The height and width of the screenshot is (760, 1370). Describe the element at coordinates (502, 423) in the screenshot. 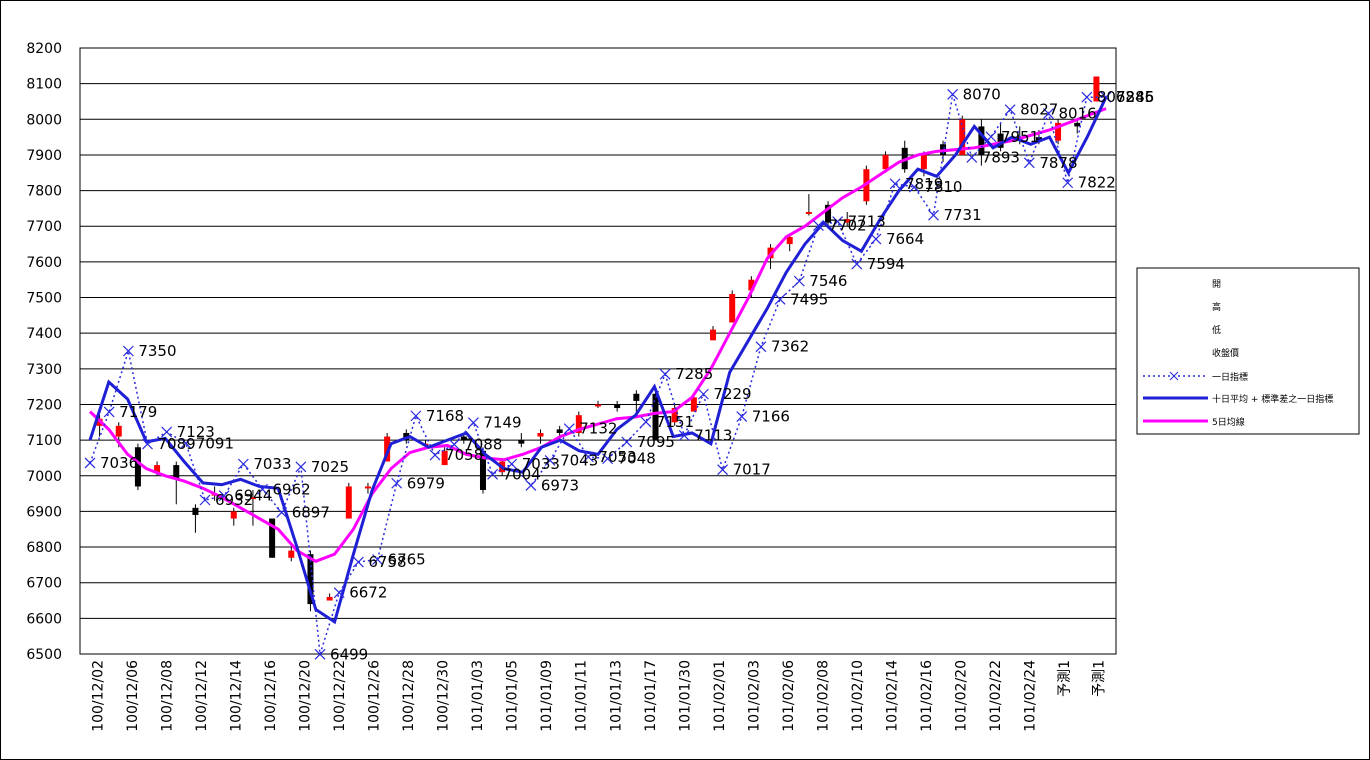

I see `data-label: 7149` at that location.